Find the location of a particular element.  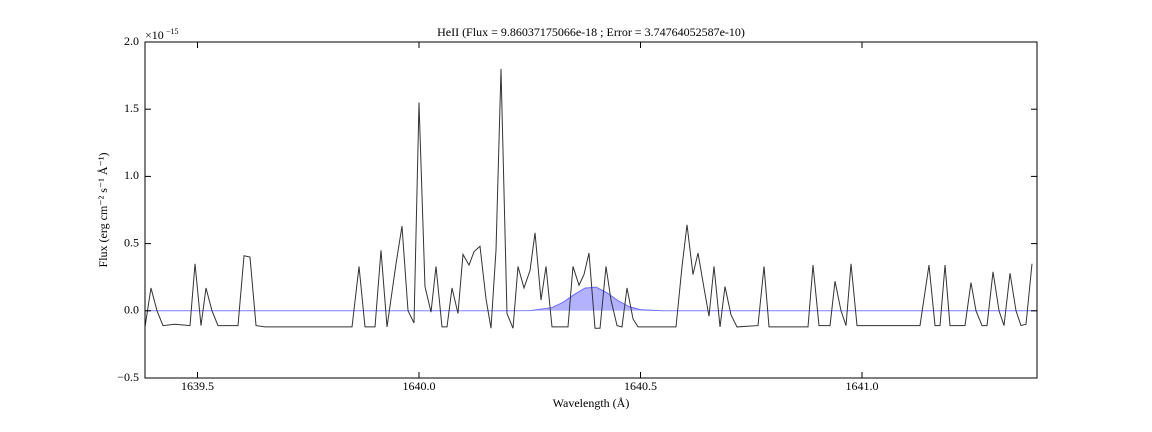

x-axis-label: Wavelength (Å) is located at coordinates (591, 403).